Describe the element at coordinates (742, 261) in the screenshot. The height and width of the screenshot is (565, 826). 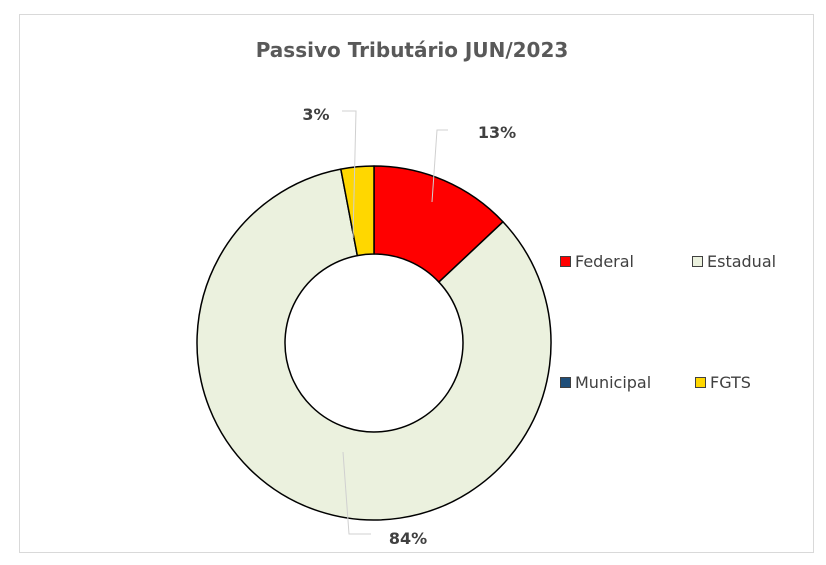
I see `legend-label-estadual: Estadual` at that location.